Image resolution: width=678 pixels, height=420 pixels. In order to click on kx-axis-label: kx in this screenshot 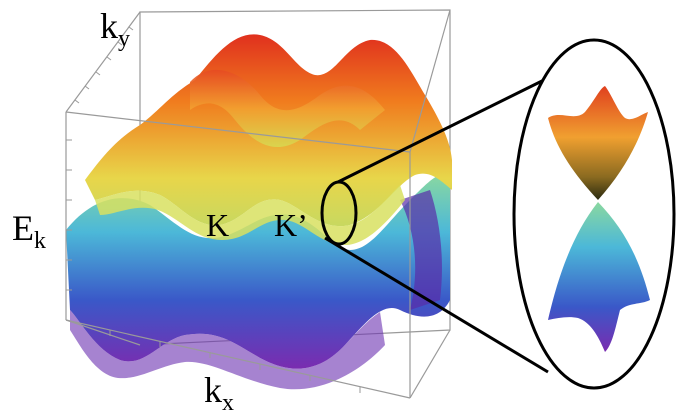, I will do `click(219, 393)`.